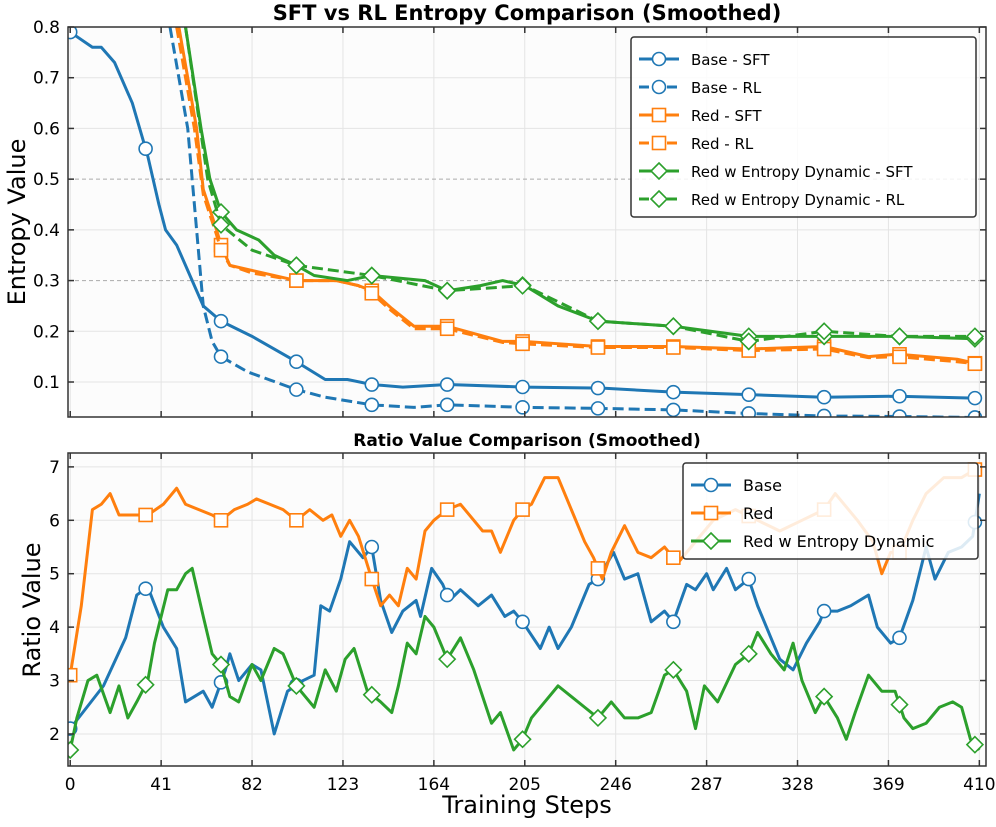 This screenshot has height=827, width=996. Describe the element at coordinates (46, 79) in the screenshot. I see `y-tick-label: 0.7` at that location.